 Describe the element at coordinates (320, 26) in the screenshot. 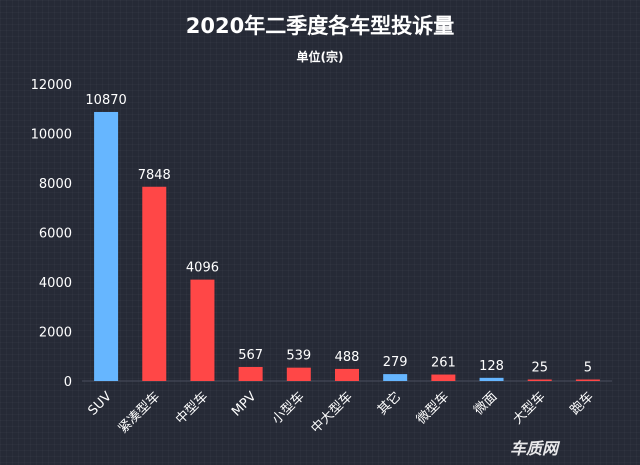

I see `chart-title: 2020年二季度各车型投诉量` at that location.